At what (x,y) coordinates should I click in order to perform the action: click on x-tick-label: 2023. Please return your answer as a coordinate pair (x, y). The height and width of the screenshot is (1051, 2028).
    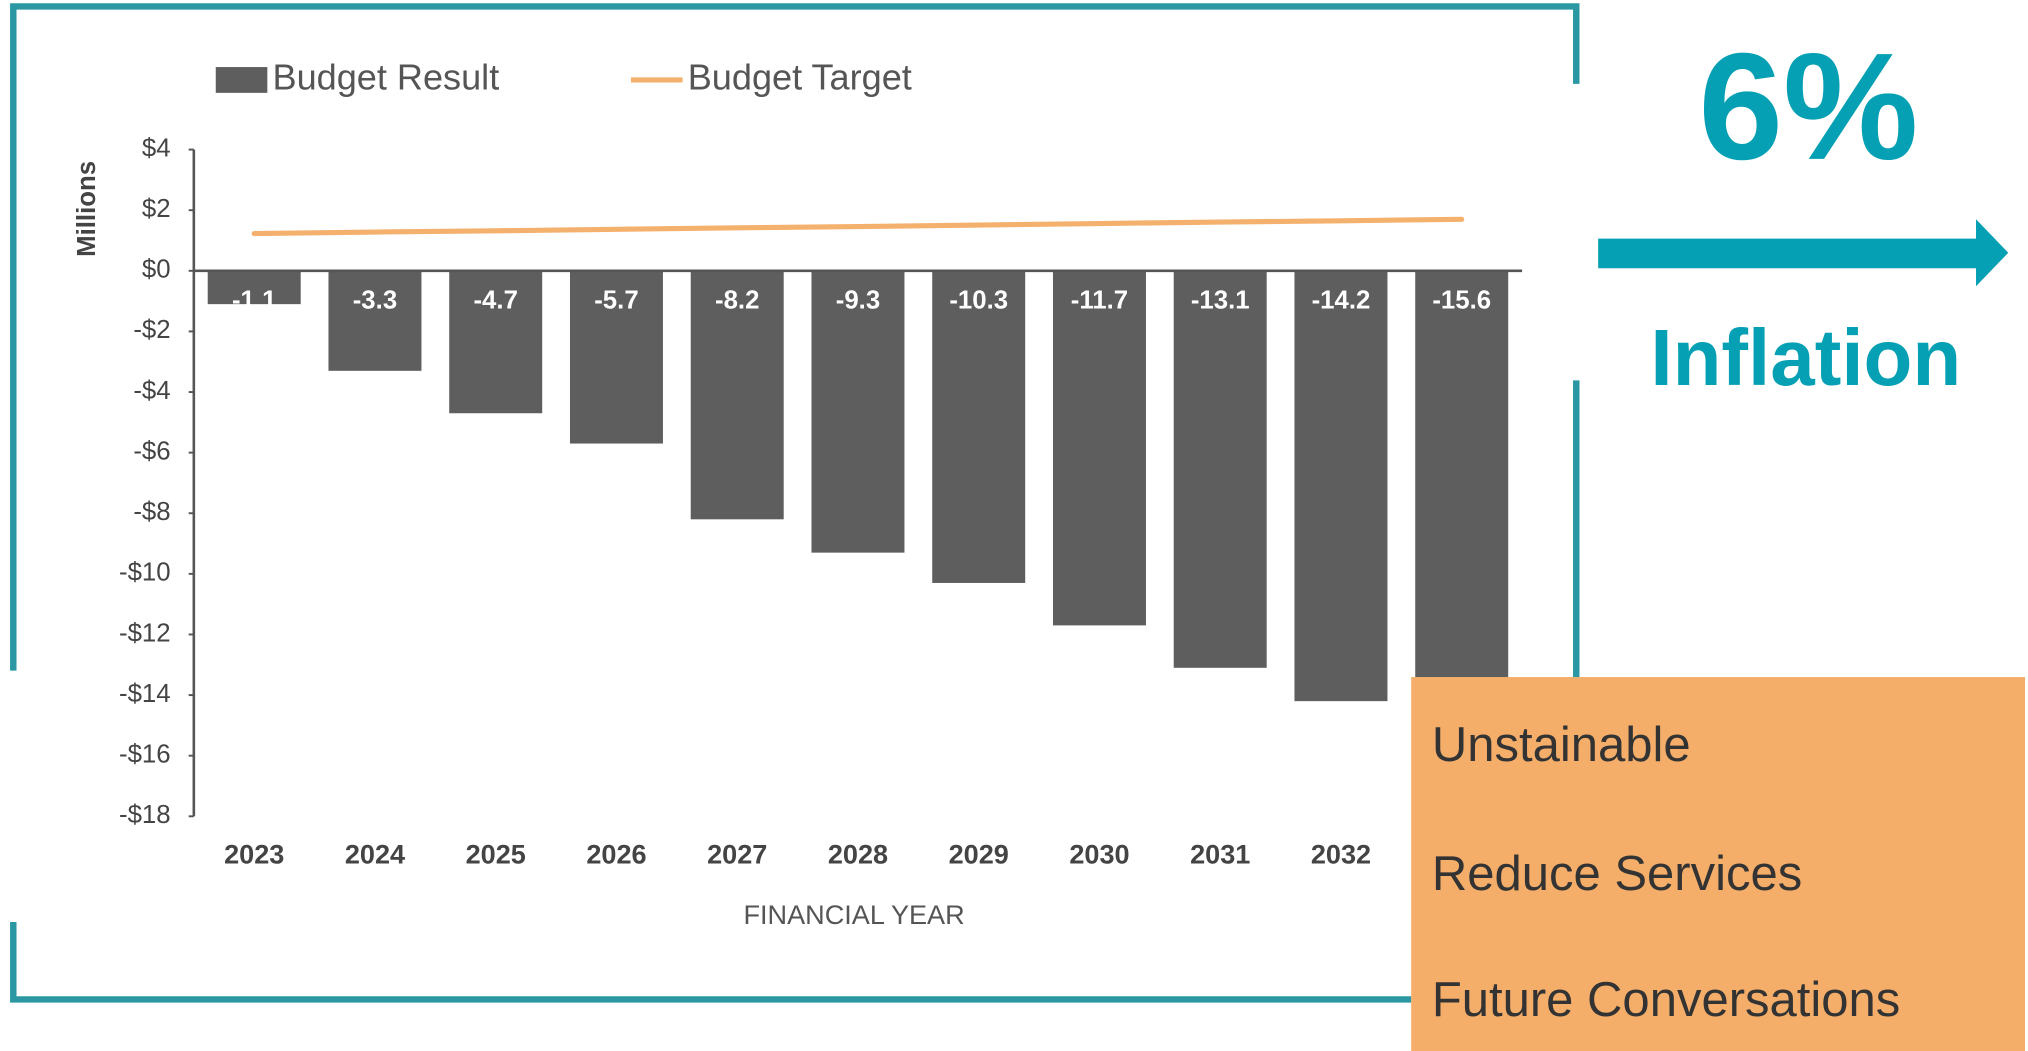
    Looking at the image, I should click on (254, 853).